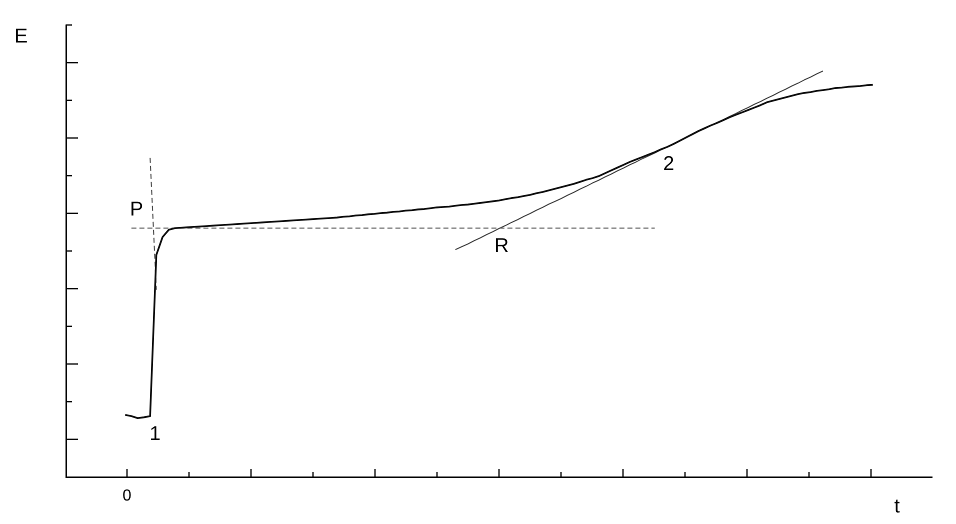 This screenshot has width=956, height=524. What do you see at coordinates (137, 209) in the screenshot?
I see `annotation: P` at bounding box center [137, 209].